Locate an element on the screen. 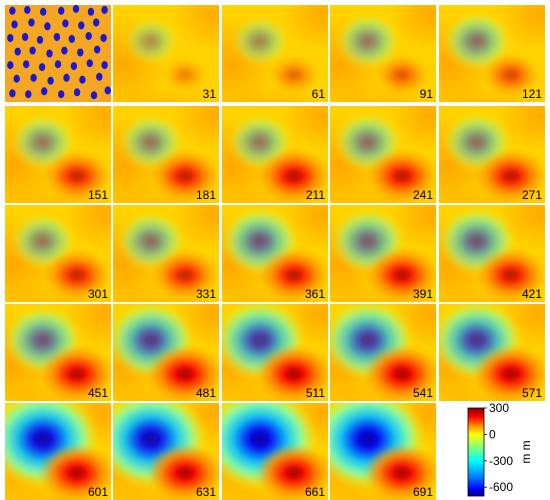  frame-label: 661 is located at coordinates (315, 492).